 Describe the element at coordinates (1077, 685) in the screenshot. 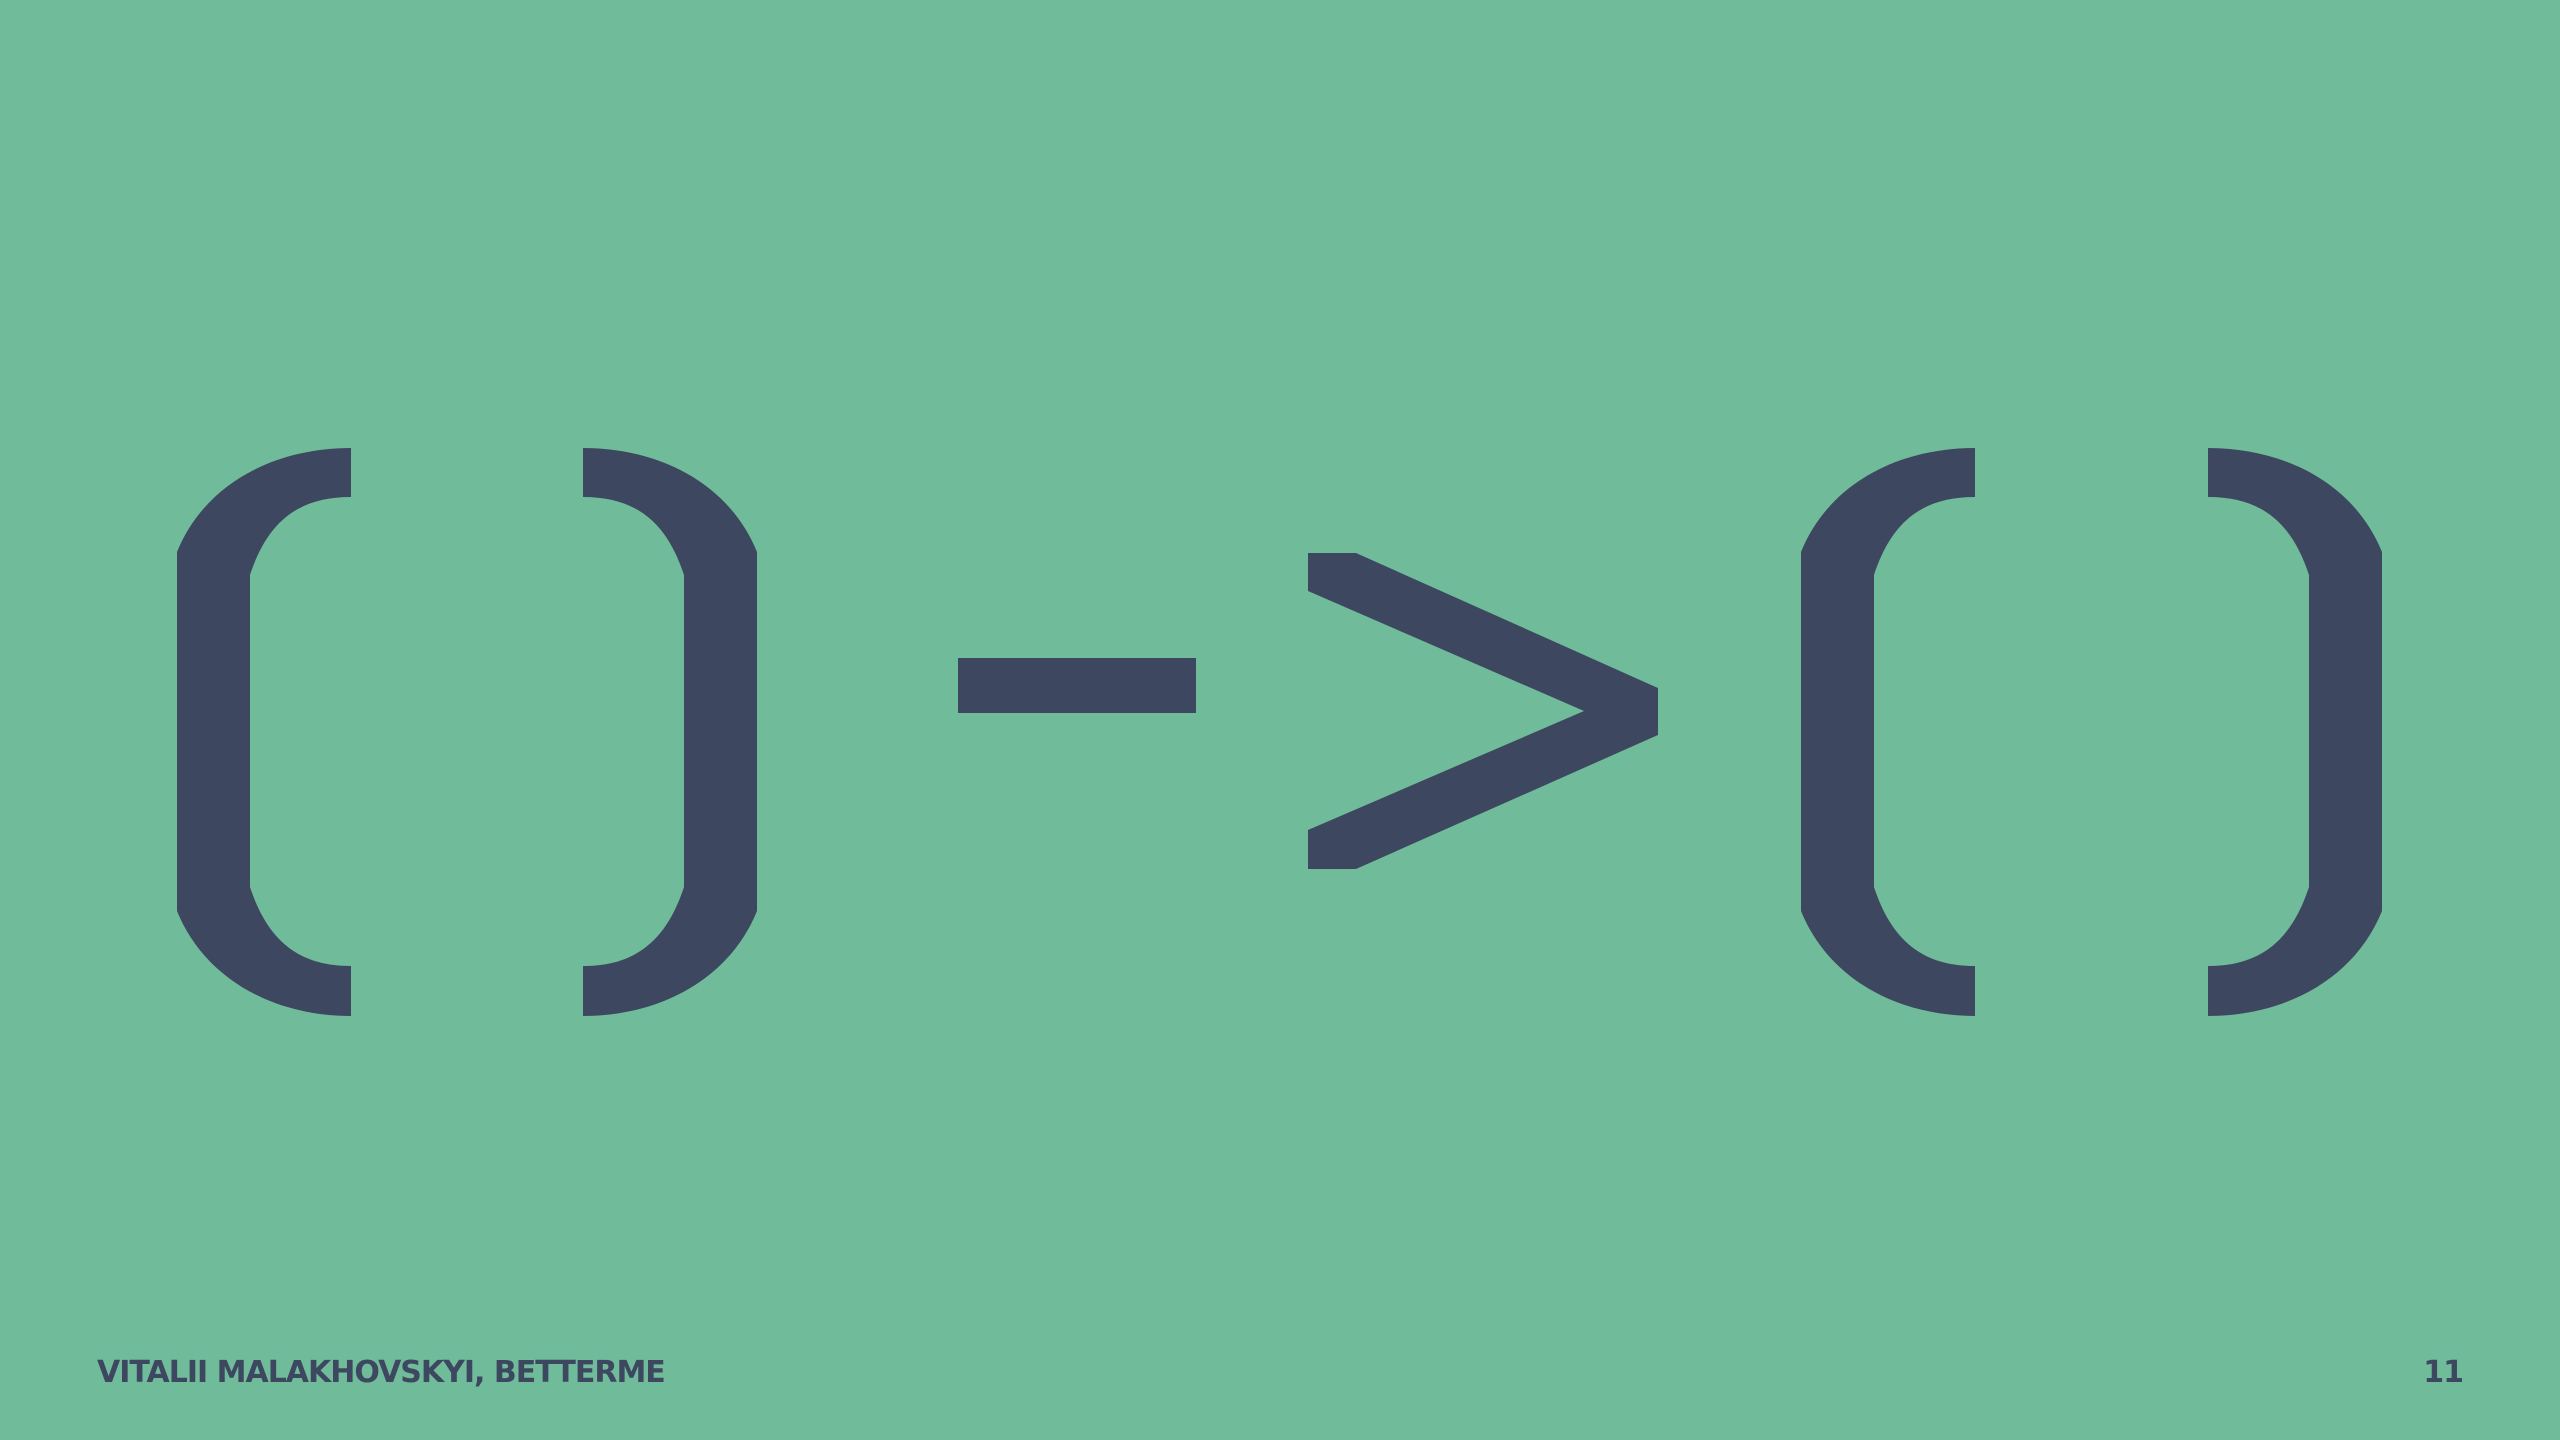

I see `arrow-dash` at that location.